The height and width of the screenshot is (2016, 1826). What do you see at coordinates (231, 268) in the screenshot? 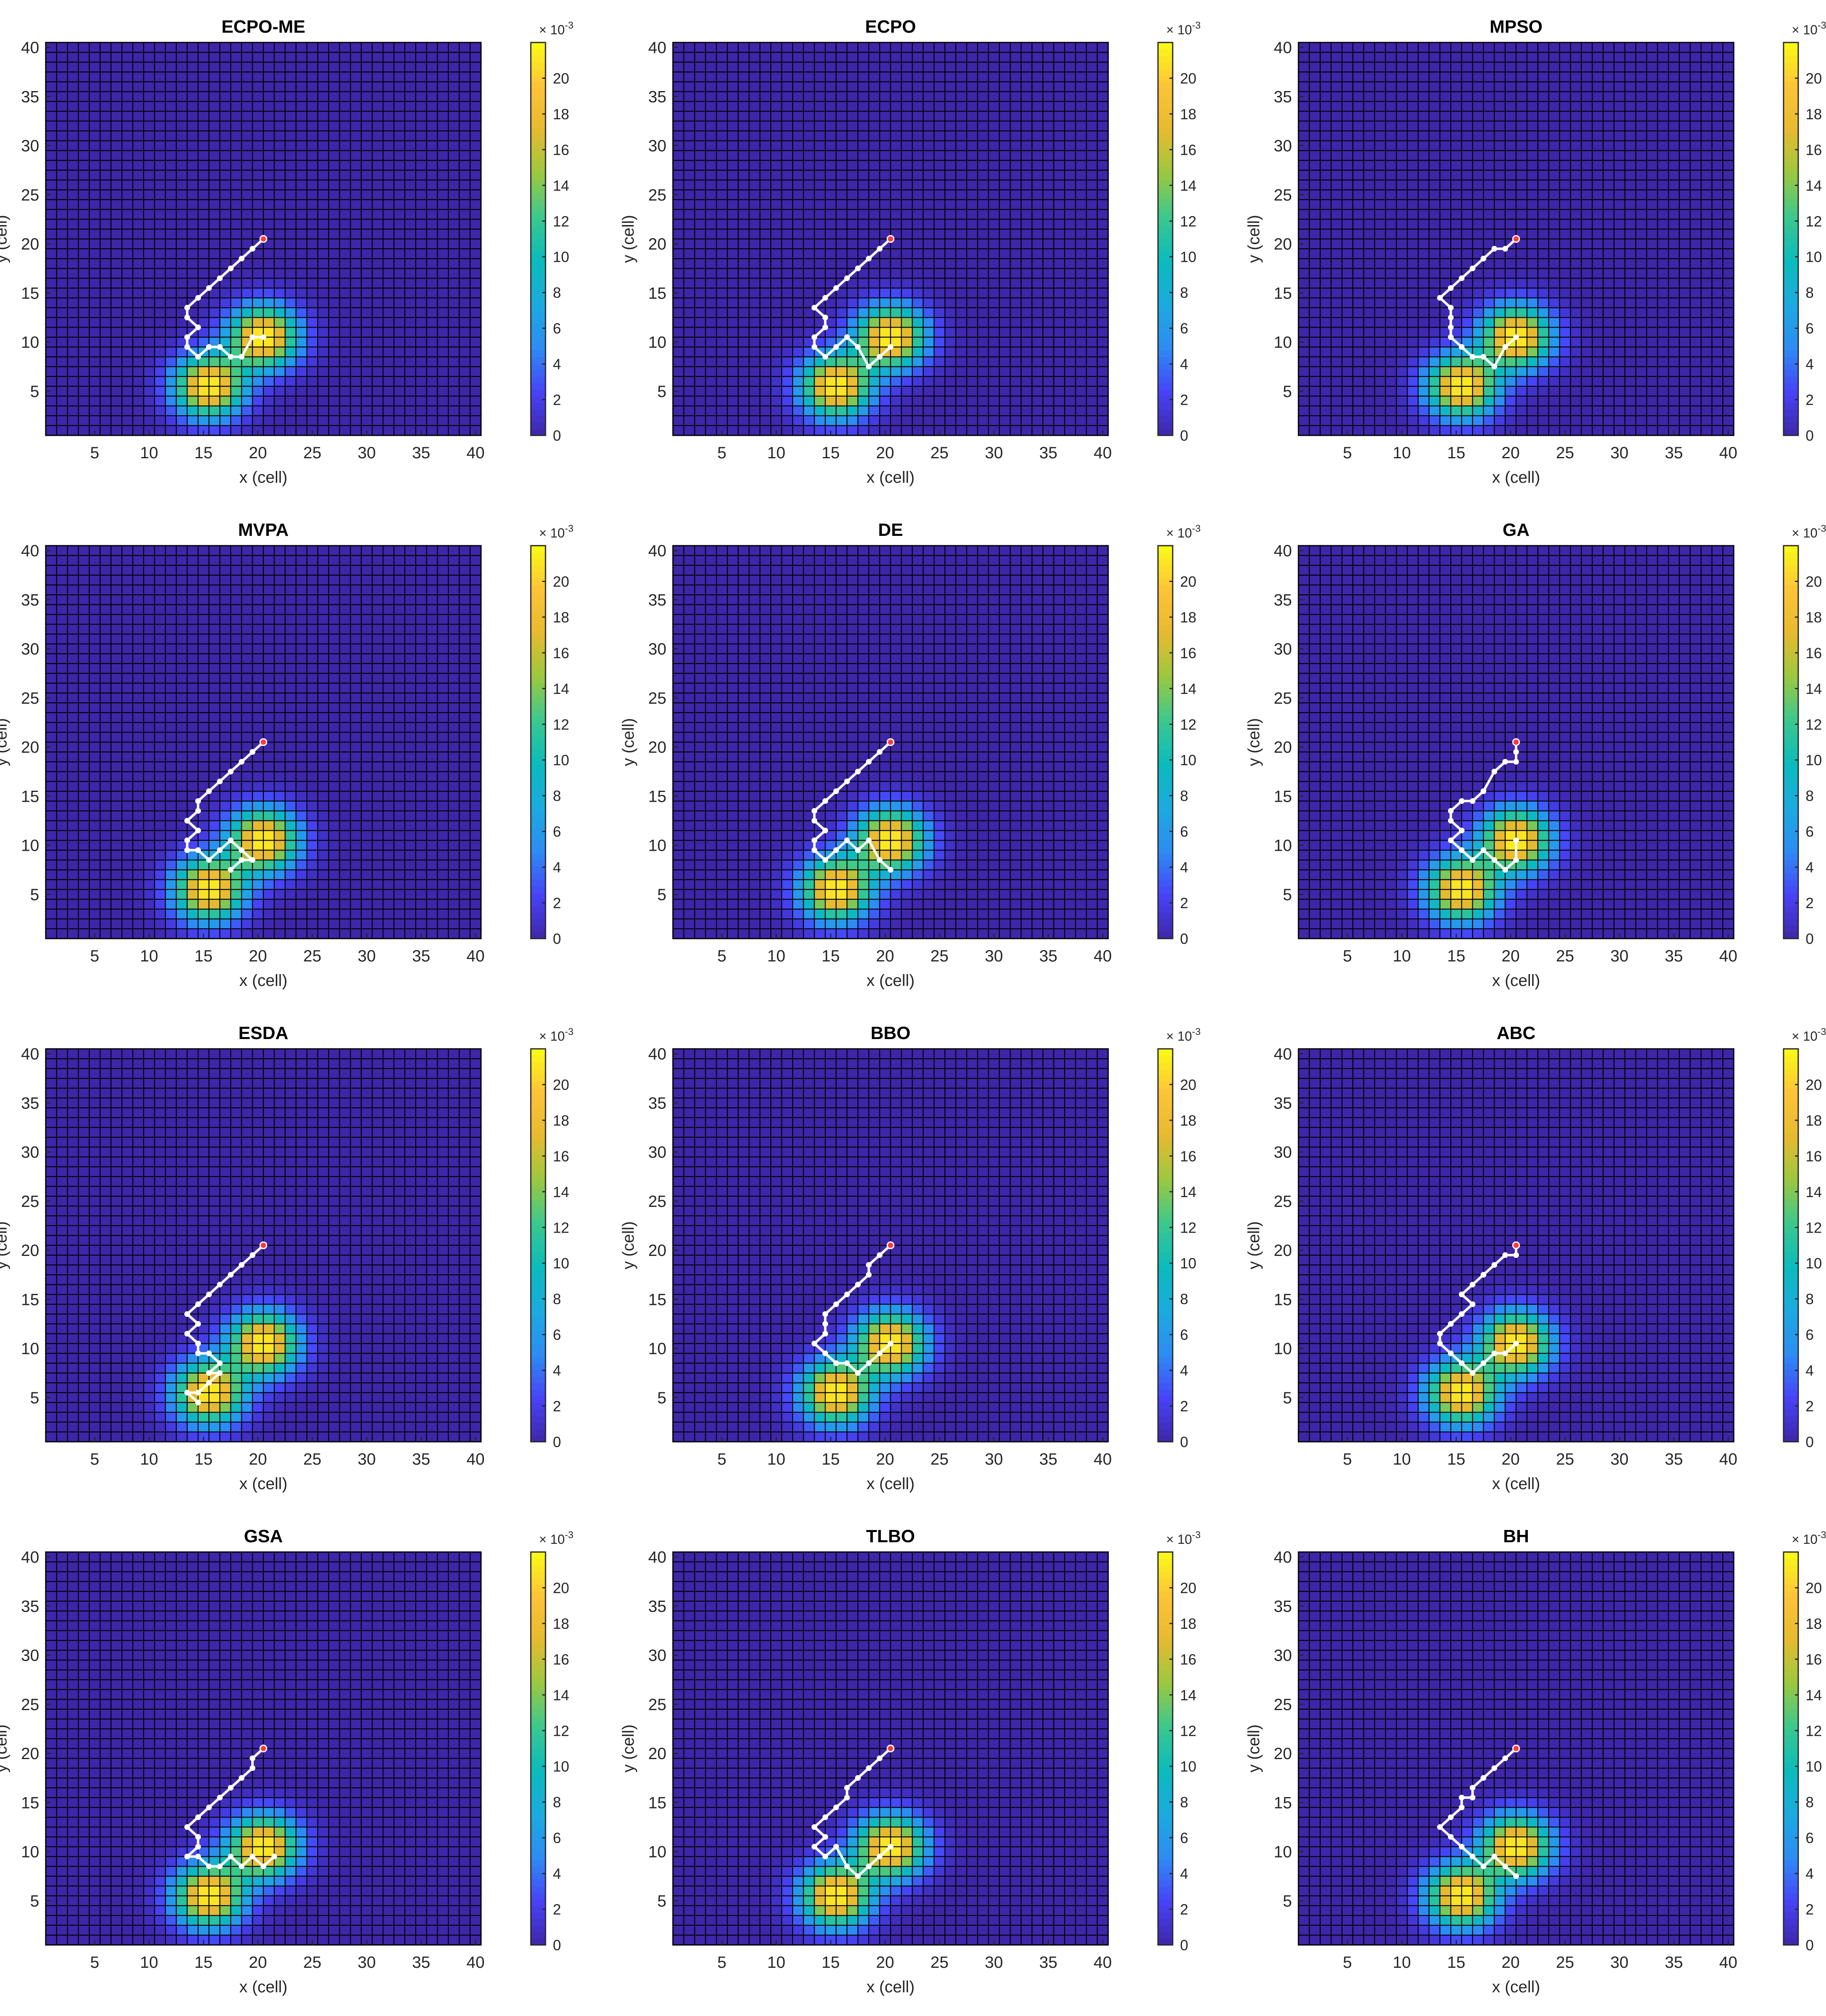
I see `path-waypoint` at bounding box center [231, 268].